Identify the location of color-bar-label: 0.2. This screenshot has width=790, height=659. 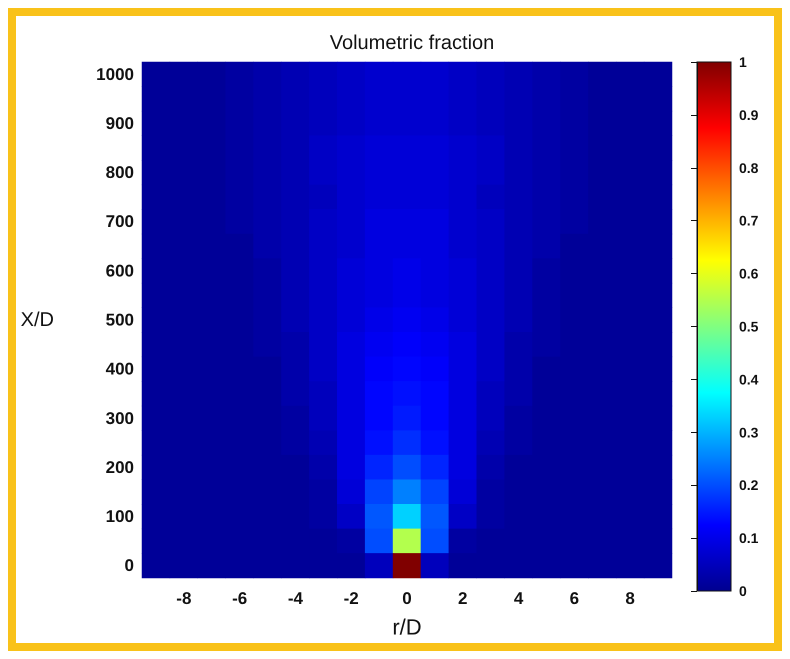
(749, 485).